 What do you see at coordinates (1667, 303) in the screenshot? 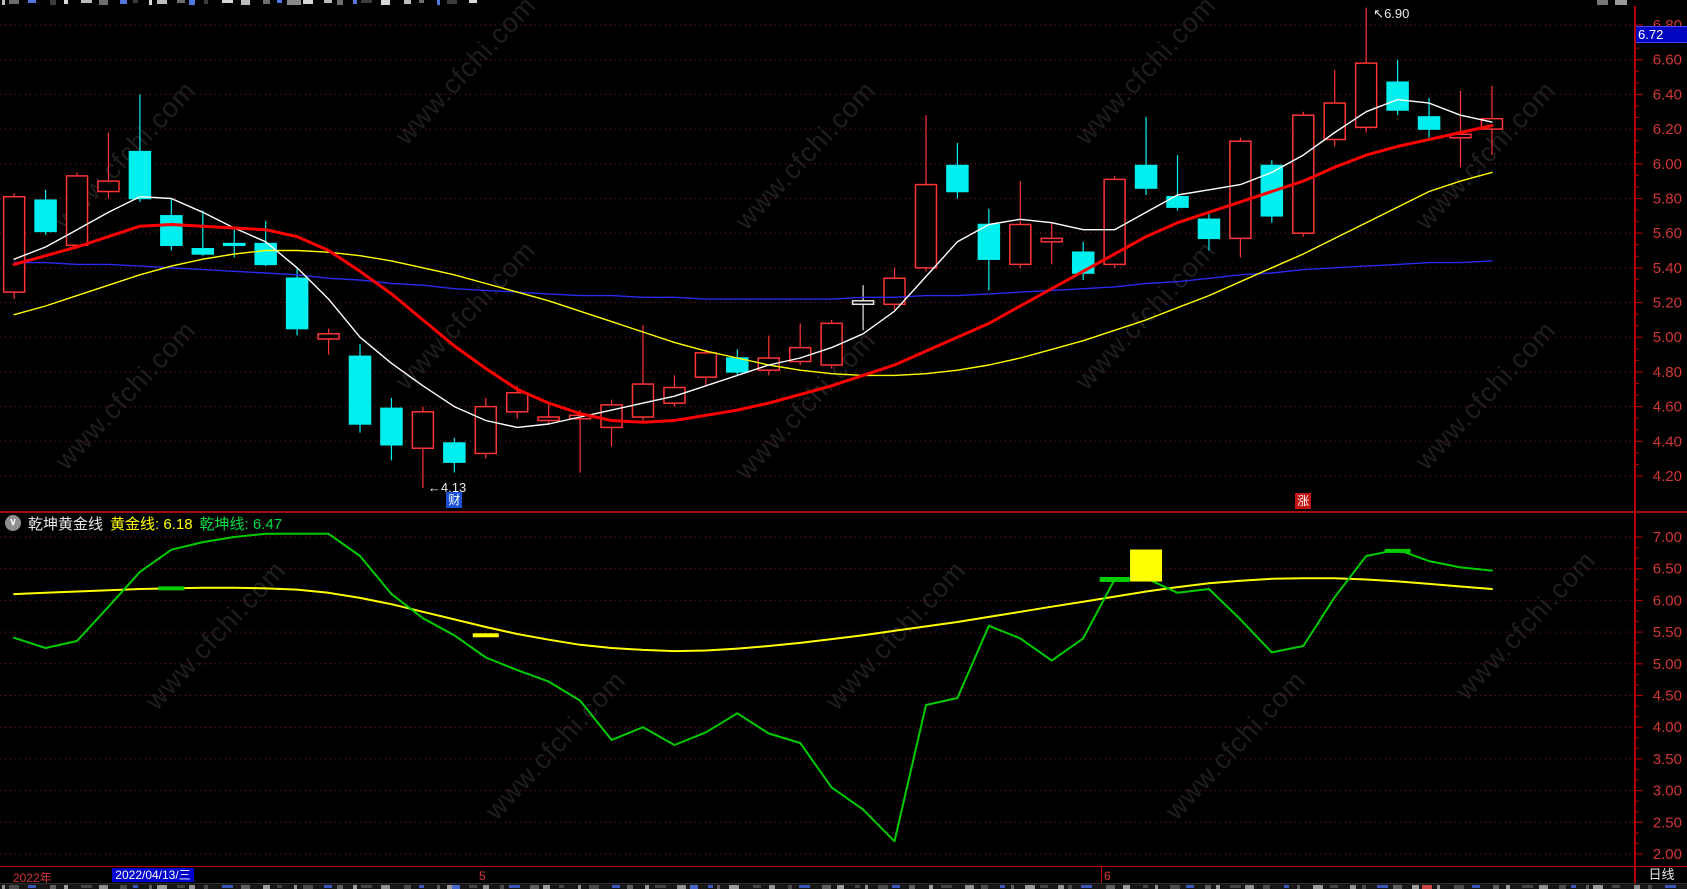
I see `axis-label: 5.20` at bounding box center [1667, 303].